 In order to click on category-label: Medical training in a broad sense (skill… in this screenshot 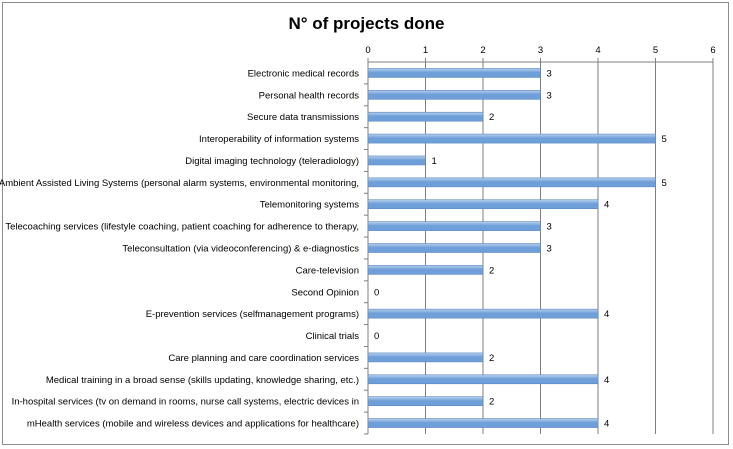, I will do `click(202, 380)`.